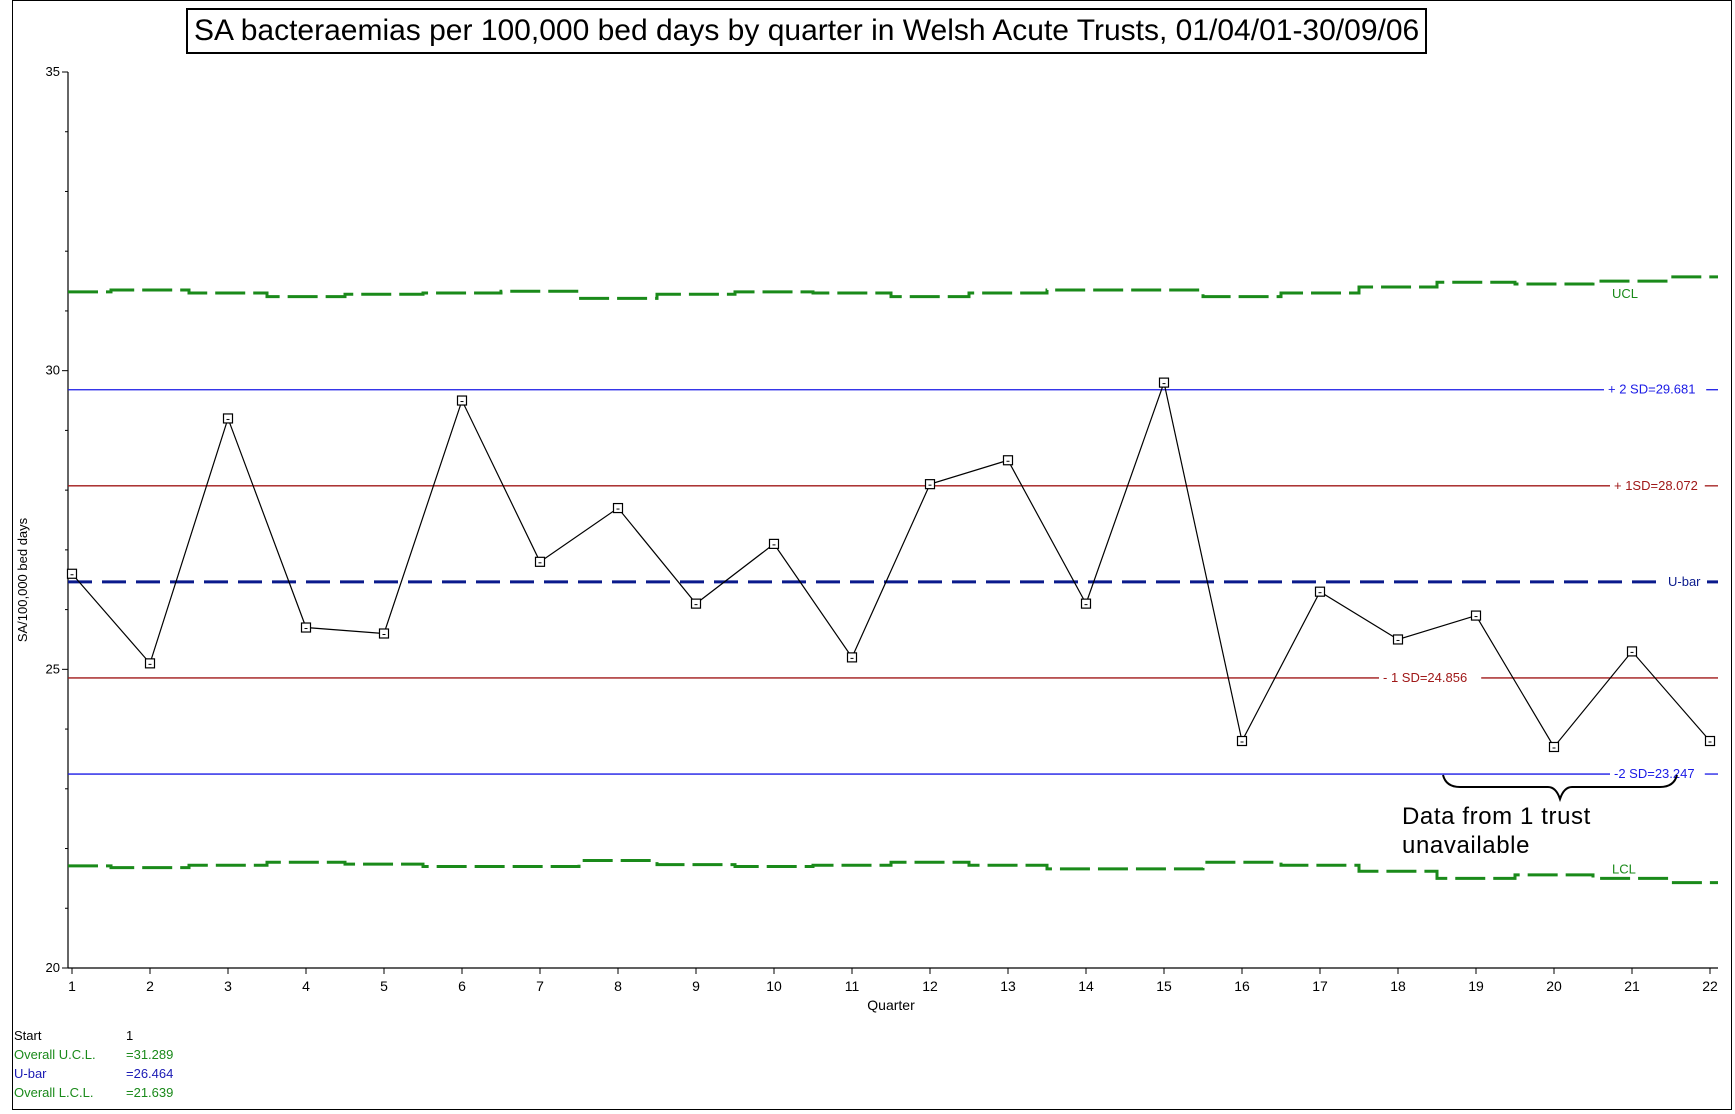 The width and height of the screenshot is (1735, 1114). I want to click on footer-ubar-value: =26.464, so click(150, 1073).